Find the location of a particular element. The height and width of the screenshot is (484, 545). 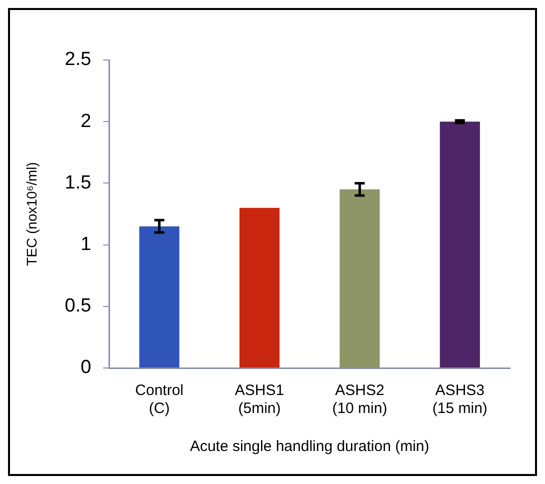

x-tick-label: ASHS3 (15 min) is located at coordinates (460, 400).